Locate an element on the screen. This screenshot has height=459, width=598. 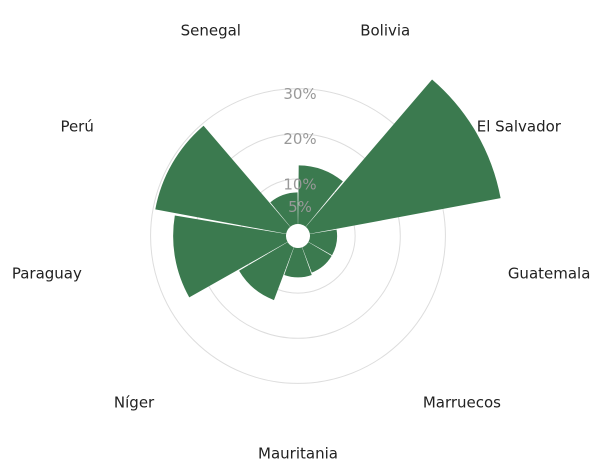
r-tick-label: 30% is located at coordinates (299, 94).